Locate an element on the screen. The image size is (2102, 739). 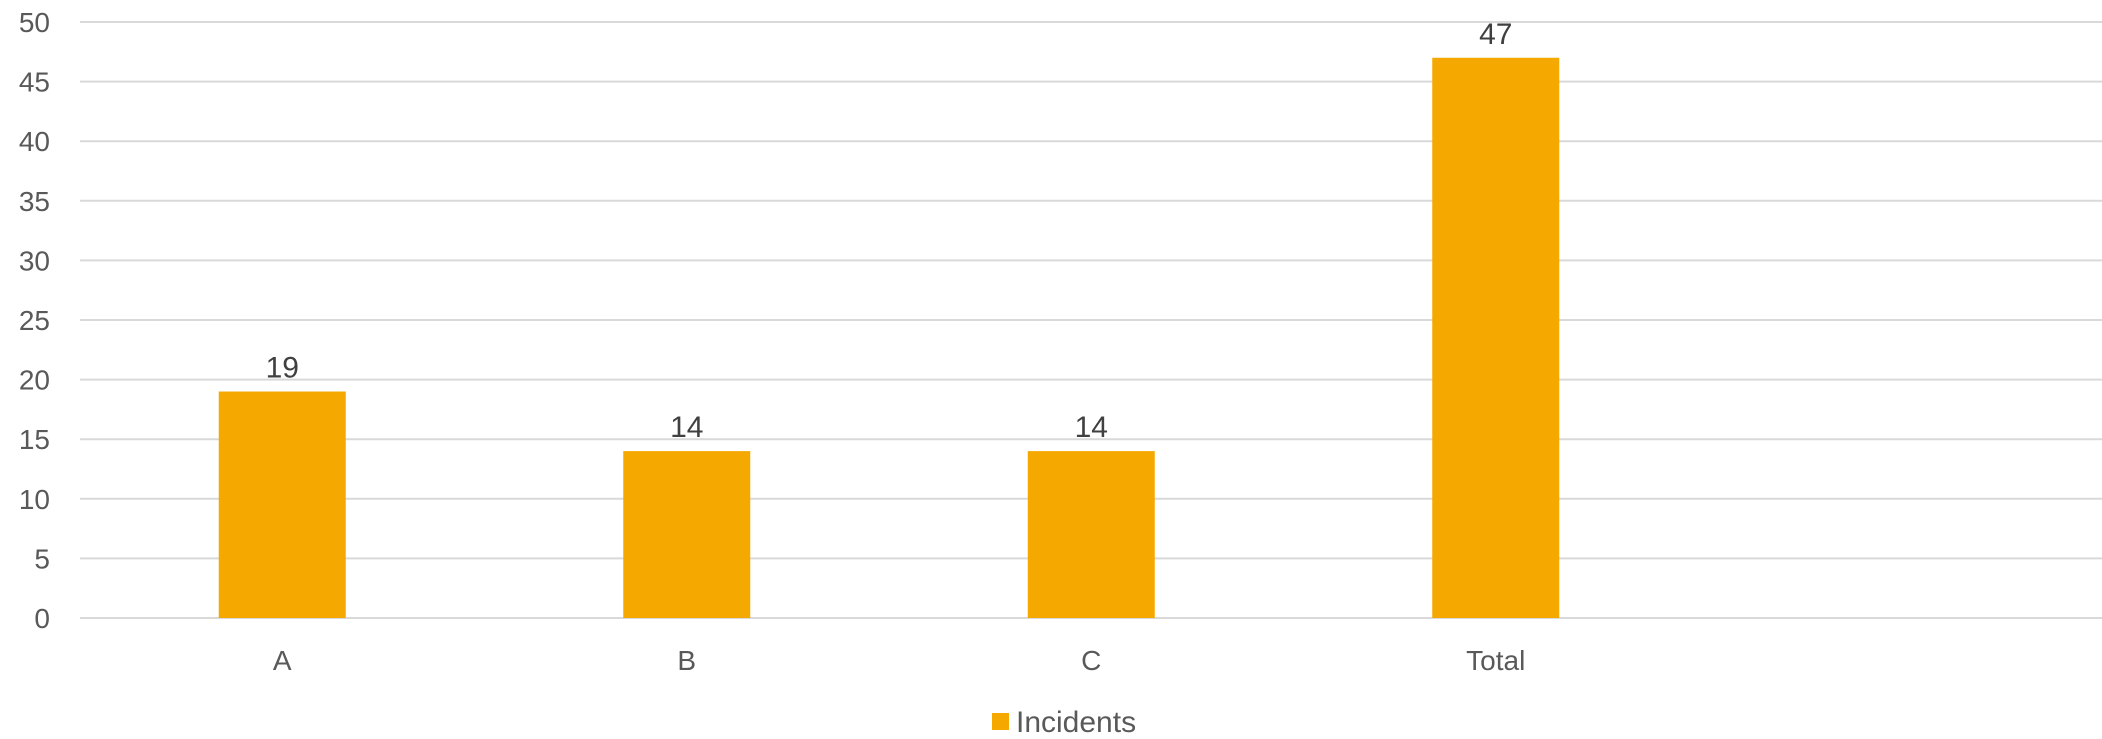
y-tick-label: 10 is located at coordinates (34, 499).